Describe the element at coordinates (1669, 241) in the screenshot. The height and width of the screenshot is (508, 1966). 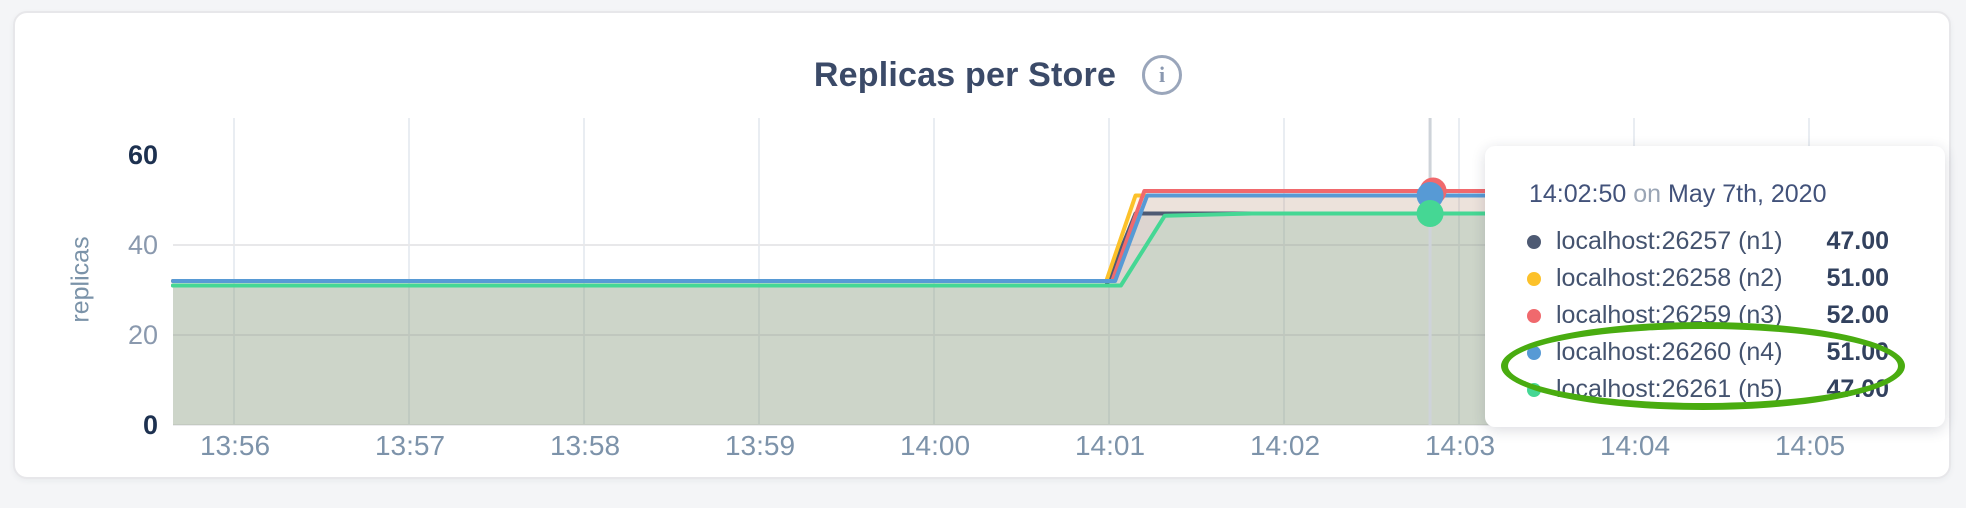
I see `tooltip-series-label: localhost:26257 (n1)` at that location.